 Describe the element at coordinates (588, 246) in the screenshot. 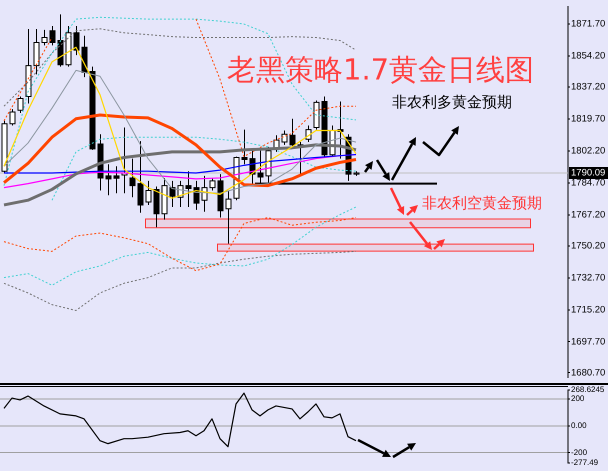

I see `y-tick-label: 1750.20` at that location.